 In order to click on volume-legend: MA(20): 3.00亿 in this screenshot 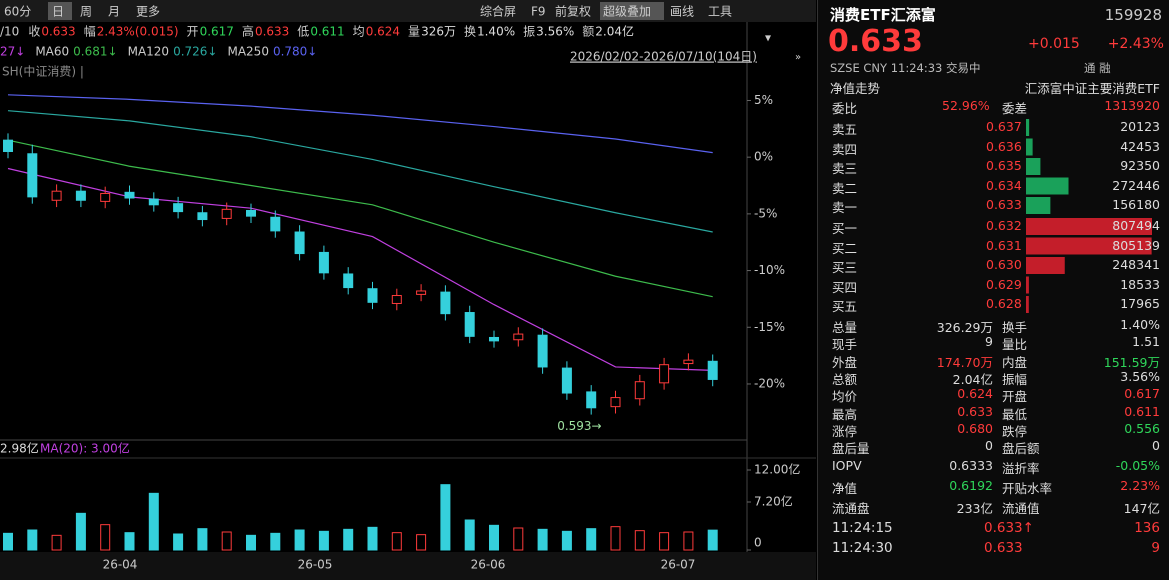, I will do `click(85, 448)`.